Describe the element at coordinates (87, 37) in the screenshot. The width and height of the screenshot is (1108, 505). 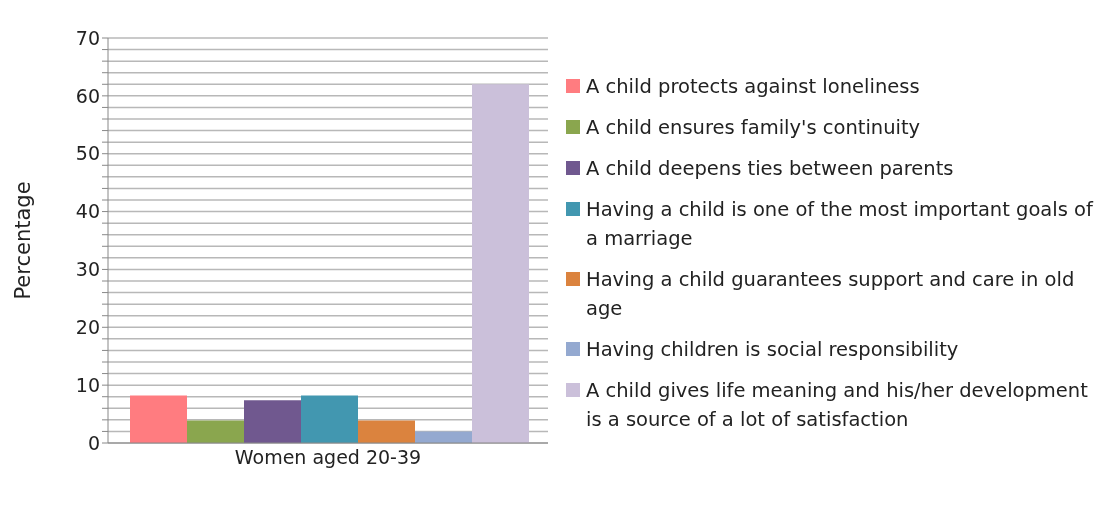
I see `y-tick-label: 70` at that location.